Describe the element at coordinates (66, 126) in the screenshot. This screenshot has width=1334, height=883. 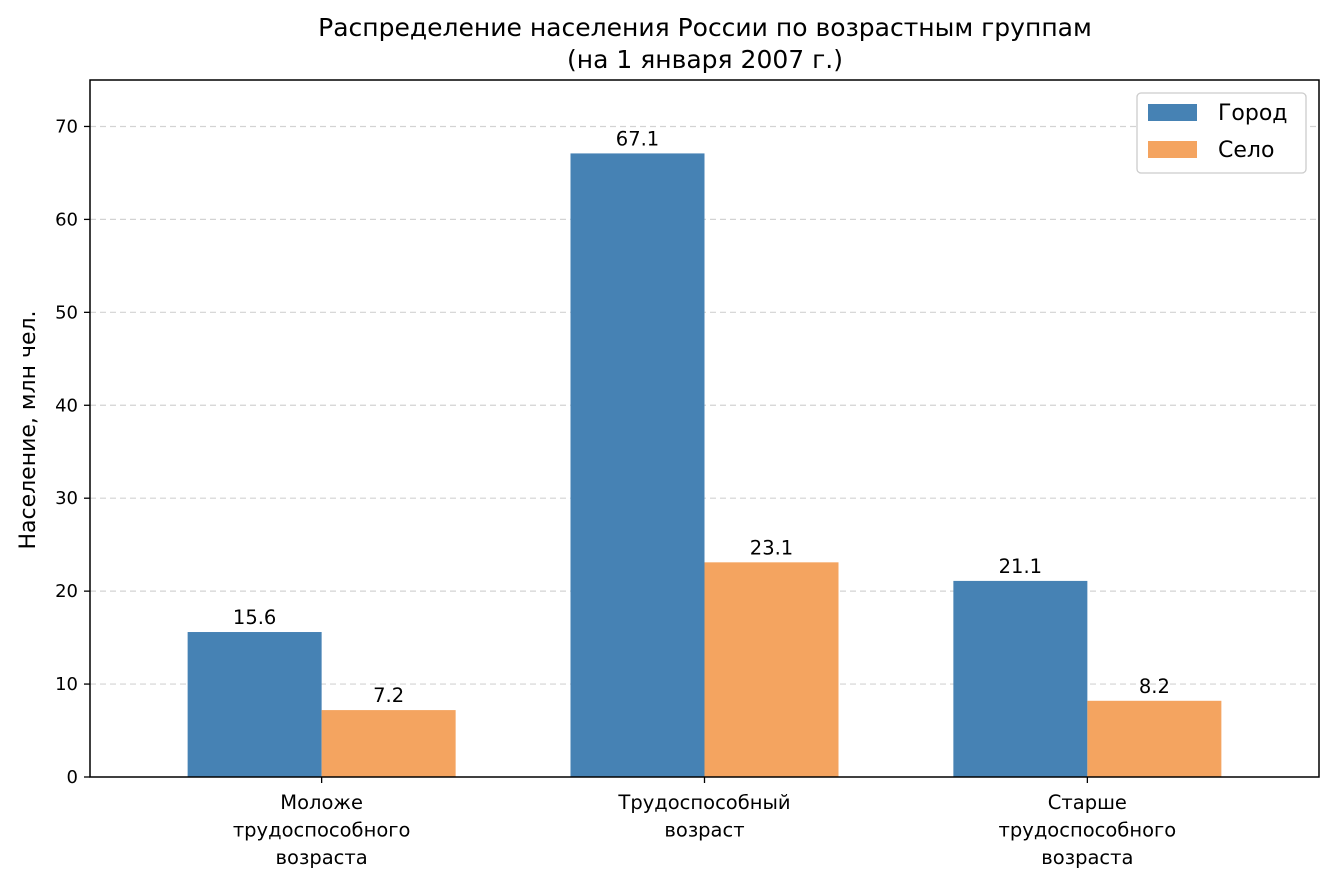
I see `y-tick-label: 70` at that location.